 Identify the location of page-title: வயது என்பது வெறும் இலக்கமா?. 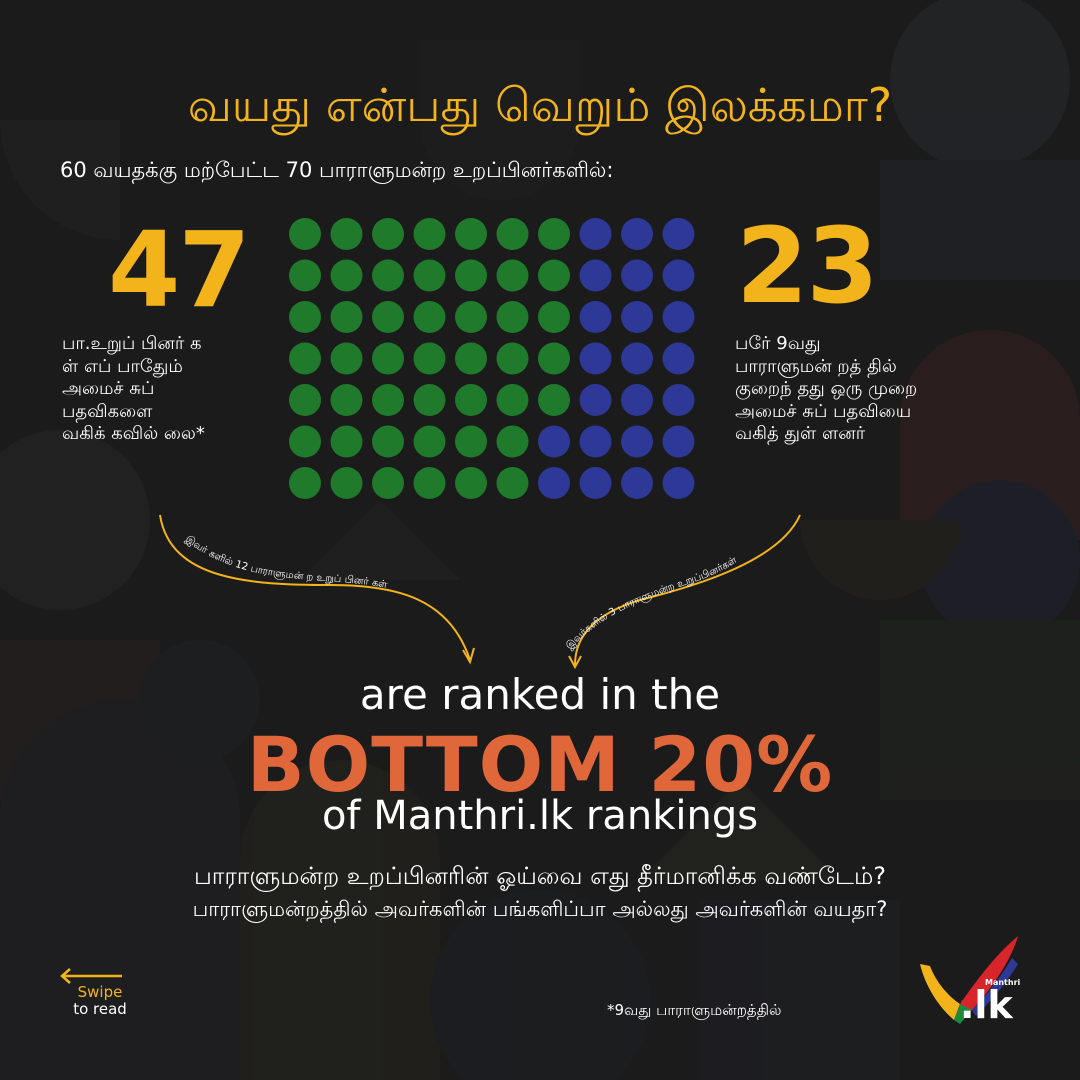
(540, 105).